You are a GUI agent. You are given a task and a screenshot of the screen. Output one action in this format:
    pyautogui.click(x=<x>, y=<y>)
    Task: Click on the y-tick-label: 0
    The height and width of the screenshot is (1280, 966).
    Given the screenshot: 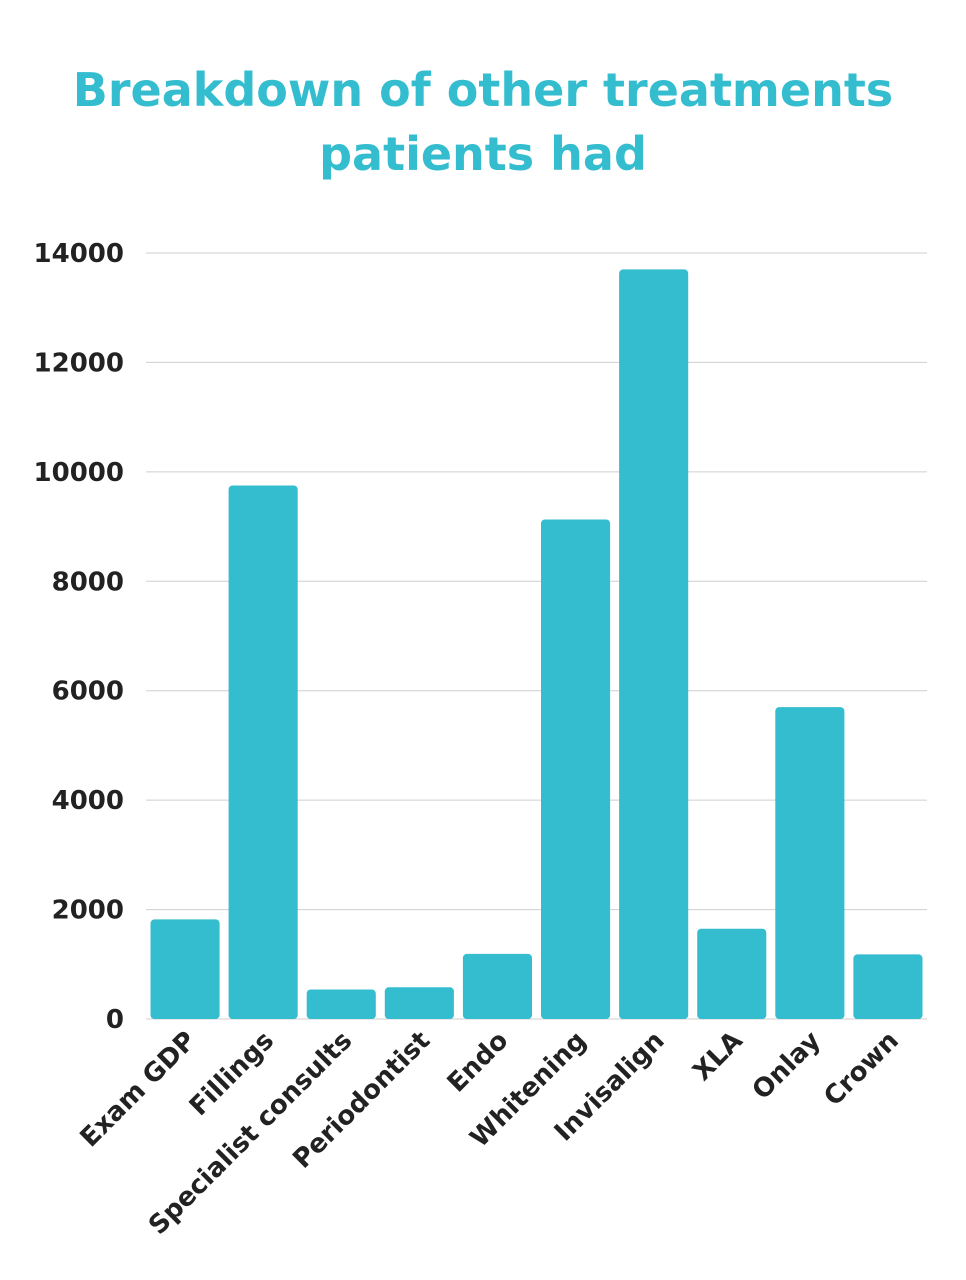 What is the action you would take?
    pyautogui.click(x=115, y=1020)
    